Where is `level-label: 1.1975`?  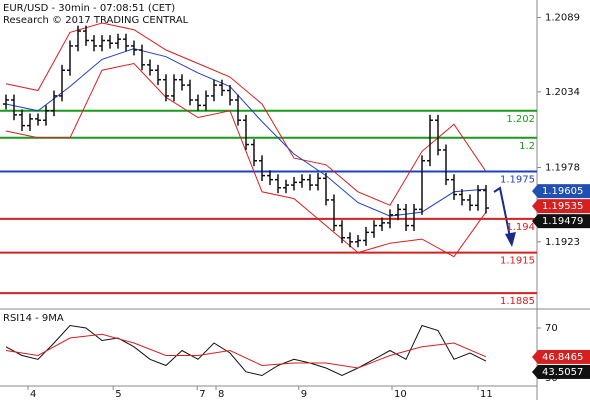
level-label: 1.1975 is located at coordinates (517, 180).